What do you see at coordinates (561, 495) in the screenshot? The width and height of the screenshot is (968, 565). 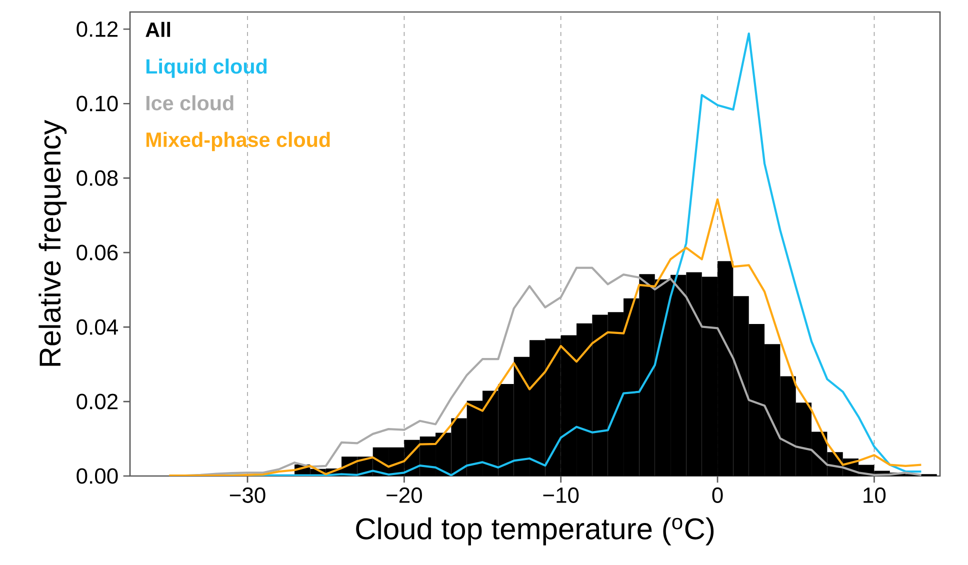 I see `x-tick-label: −10` at bounding box center [561, 495].